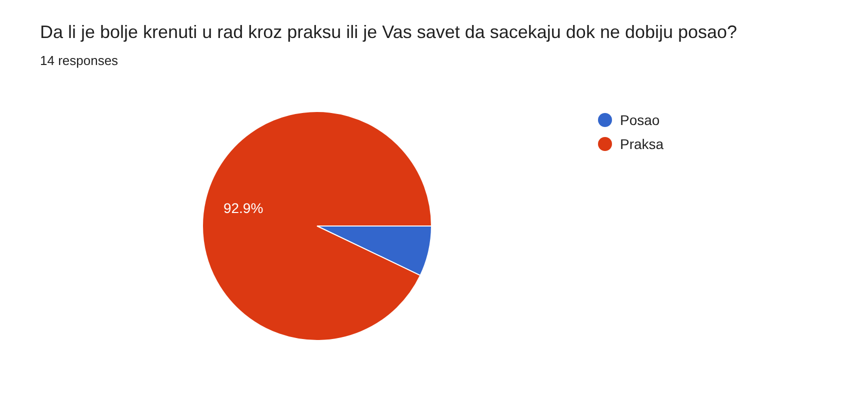 The image size is (850, 394). Describe the element at coordinates (389, 32) in the screenshot. I see `chart-title: Da li je bolje krenuti u rad kroz praksu ili je Vas savet da sacekaju dok ne dobiju posao?` at that location.